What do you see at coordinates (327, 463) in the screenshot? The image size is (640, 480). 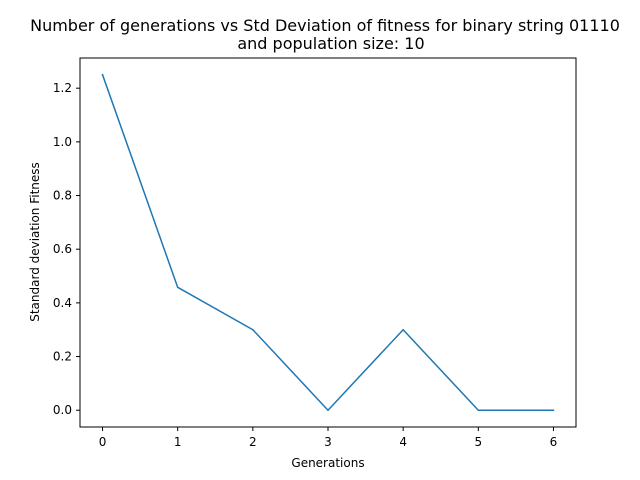 I see `x-axis-label: Generations` at bounding box center [327, 463].